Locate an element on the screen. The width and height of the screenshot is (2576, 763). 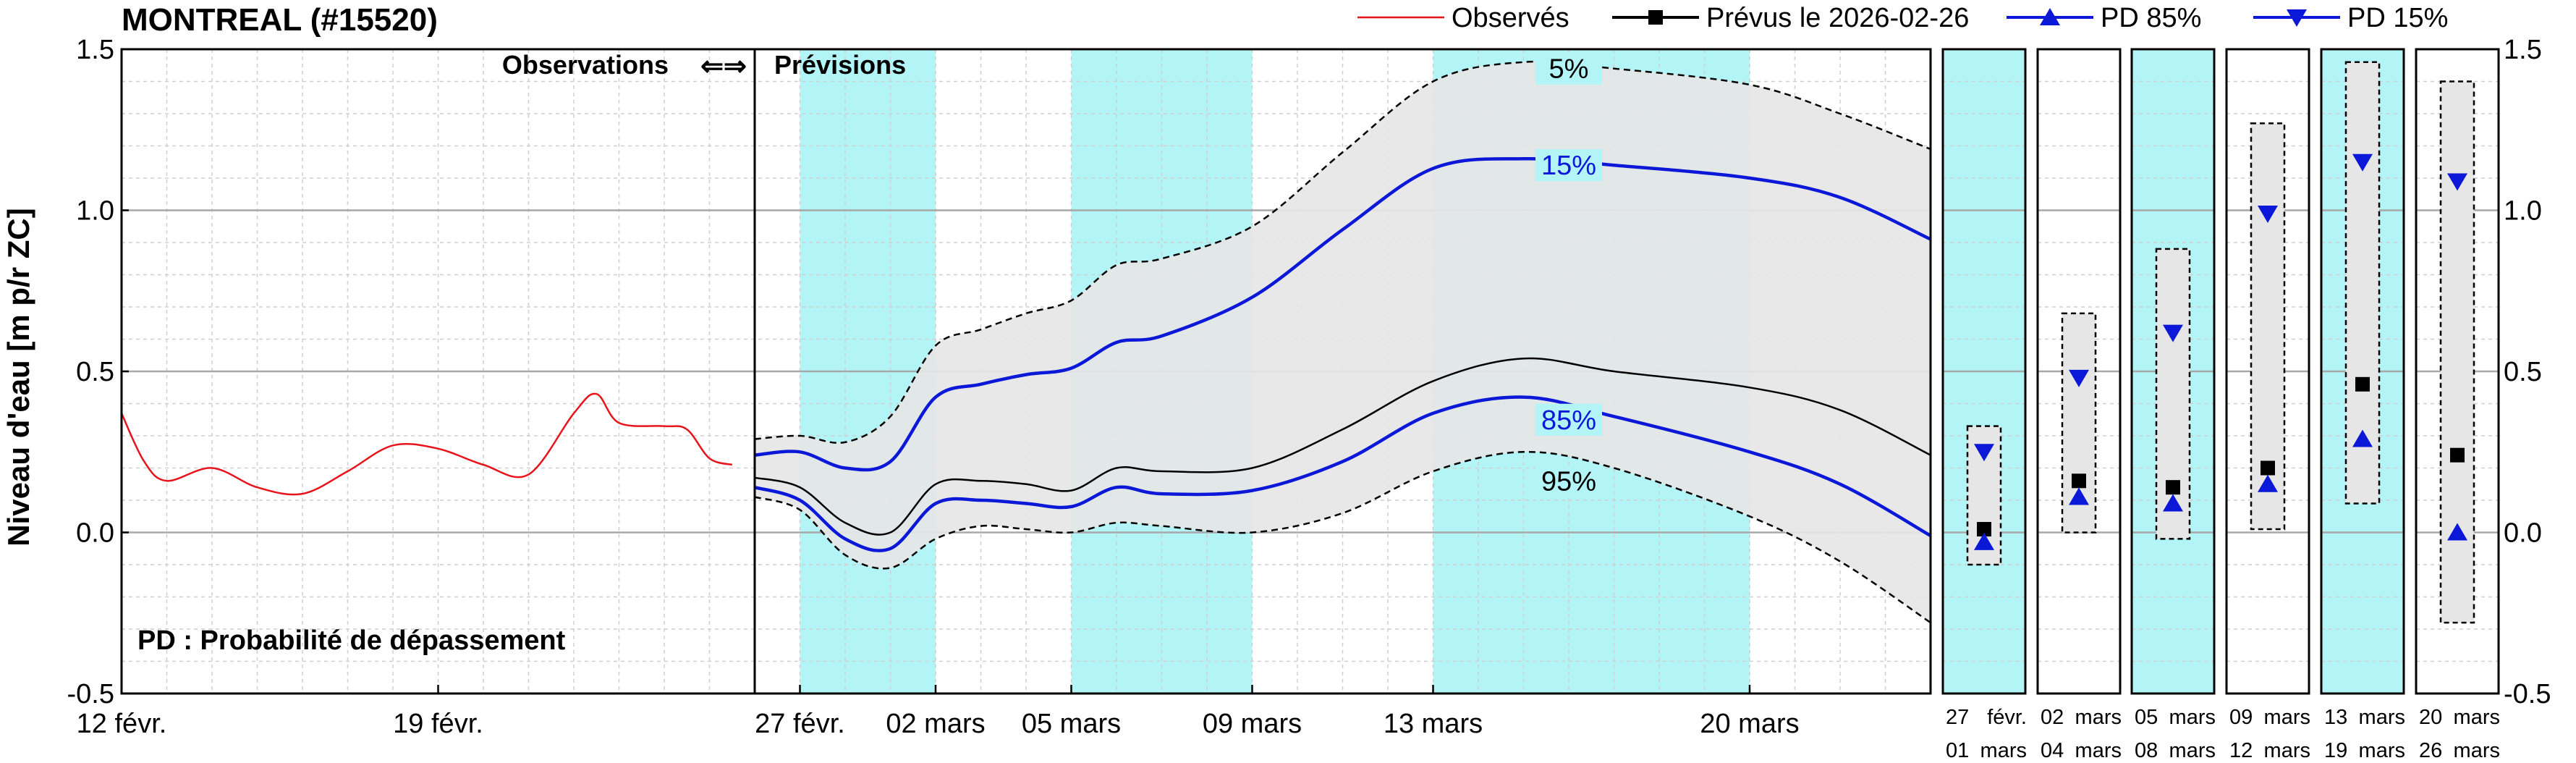
x-tick-label: 20 mars is located at coordinates (1749, 724).